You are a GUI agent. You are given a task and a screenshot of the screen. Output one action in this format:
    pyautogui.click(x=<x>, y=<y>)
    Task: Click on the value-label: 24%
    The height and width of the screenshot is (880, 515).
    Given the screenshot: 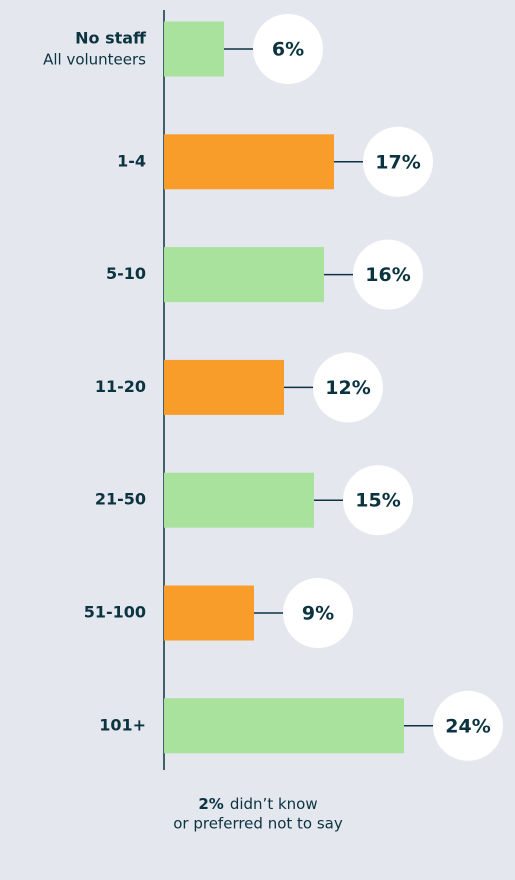 What is the action you would take?
    pyautogui.click(x=467, y=726)
    